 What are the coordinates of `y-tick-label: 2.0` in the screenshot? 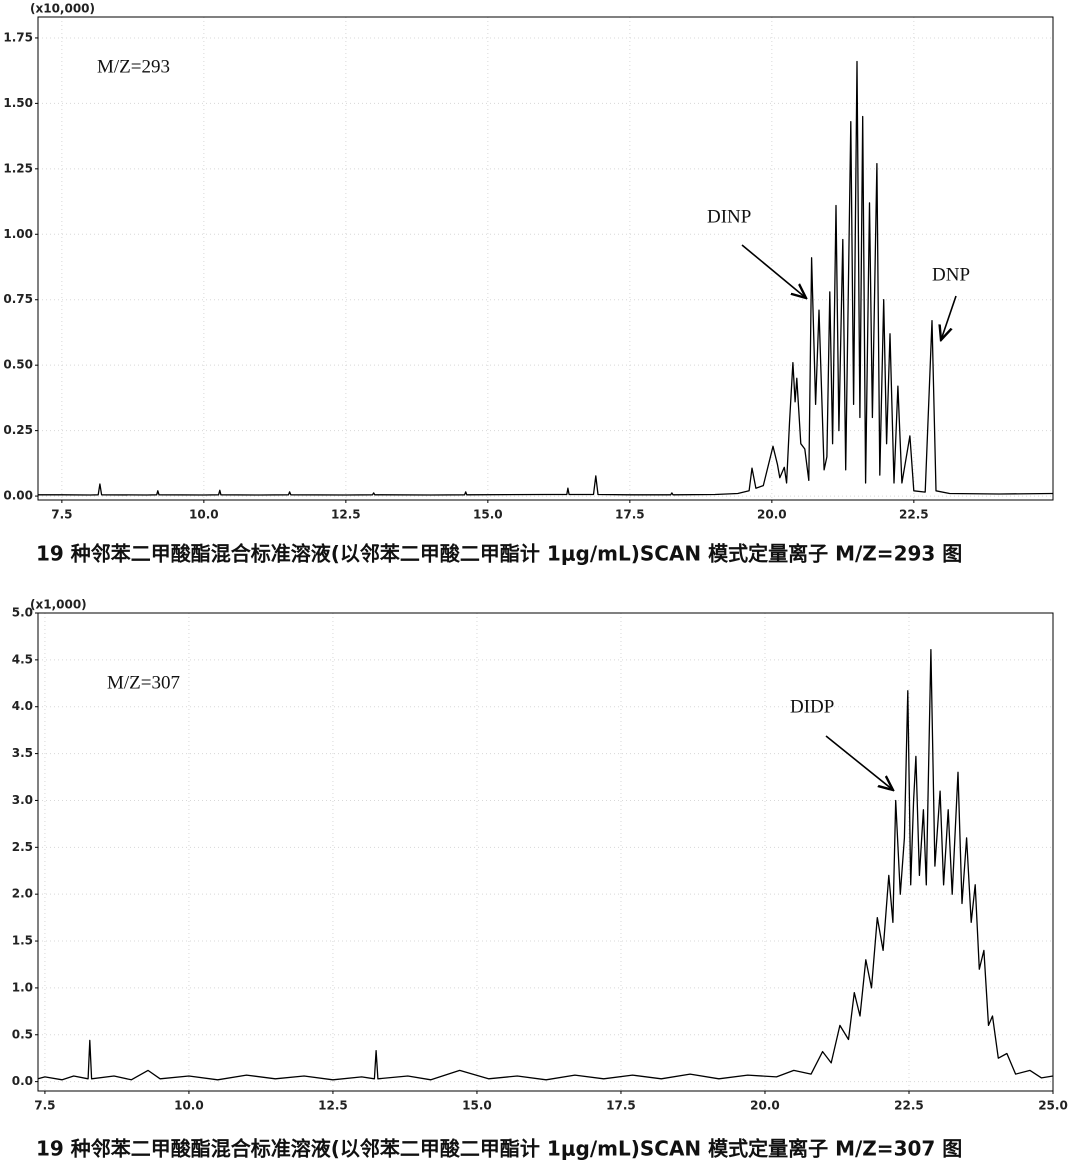 It's located at (22, 894).